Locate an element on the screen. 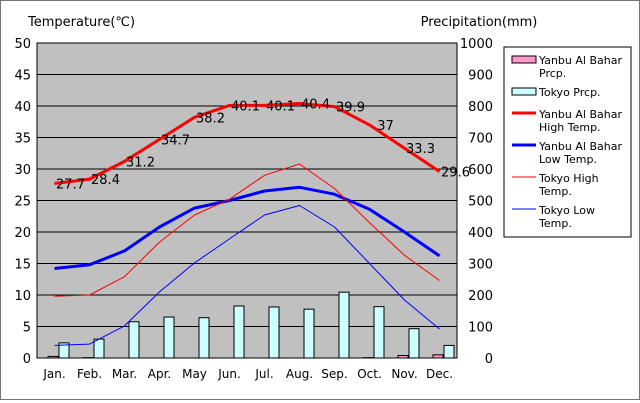 This screenshot has width=640, height=403. x-tick-label: Jan. is located at coordinates (53, 374).